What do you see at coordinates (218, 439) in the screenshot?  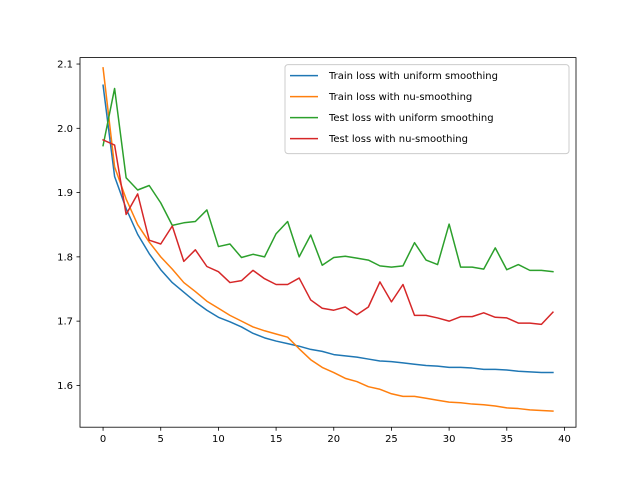 I see `x-tick-label: 10` at bounding box center [218, 439].